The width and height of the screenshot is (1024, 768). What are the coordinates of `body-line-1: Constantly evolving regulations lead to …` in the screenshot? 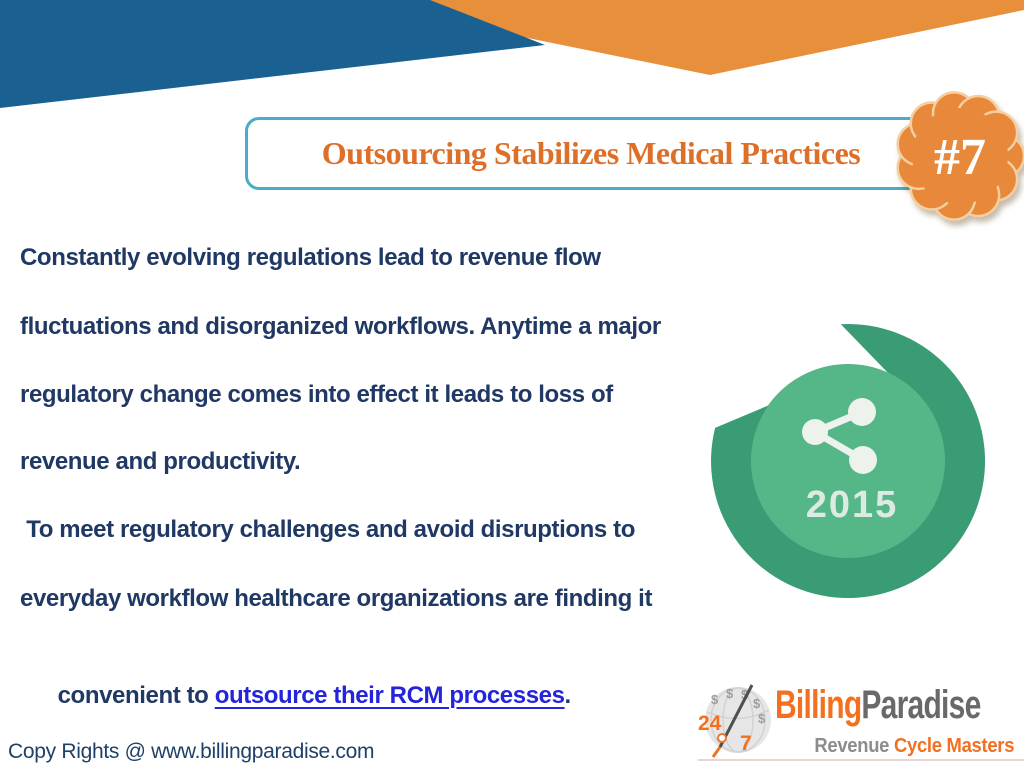 It's located at (310, 257).